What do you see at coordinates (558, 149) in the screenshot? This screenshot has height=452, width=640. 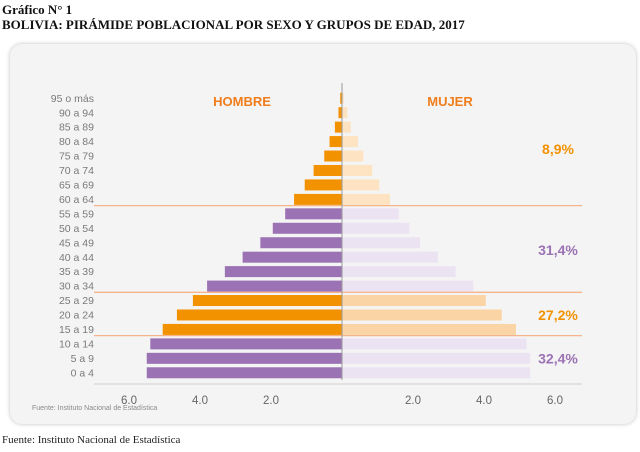 I see `group-percentage-label: 8,9%` at bounding box center [558, 149].